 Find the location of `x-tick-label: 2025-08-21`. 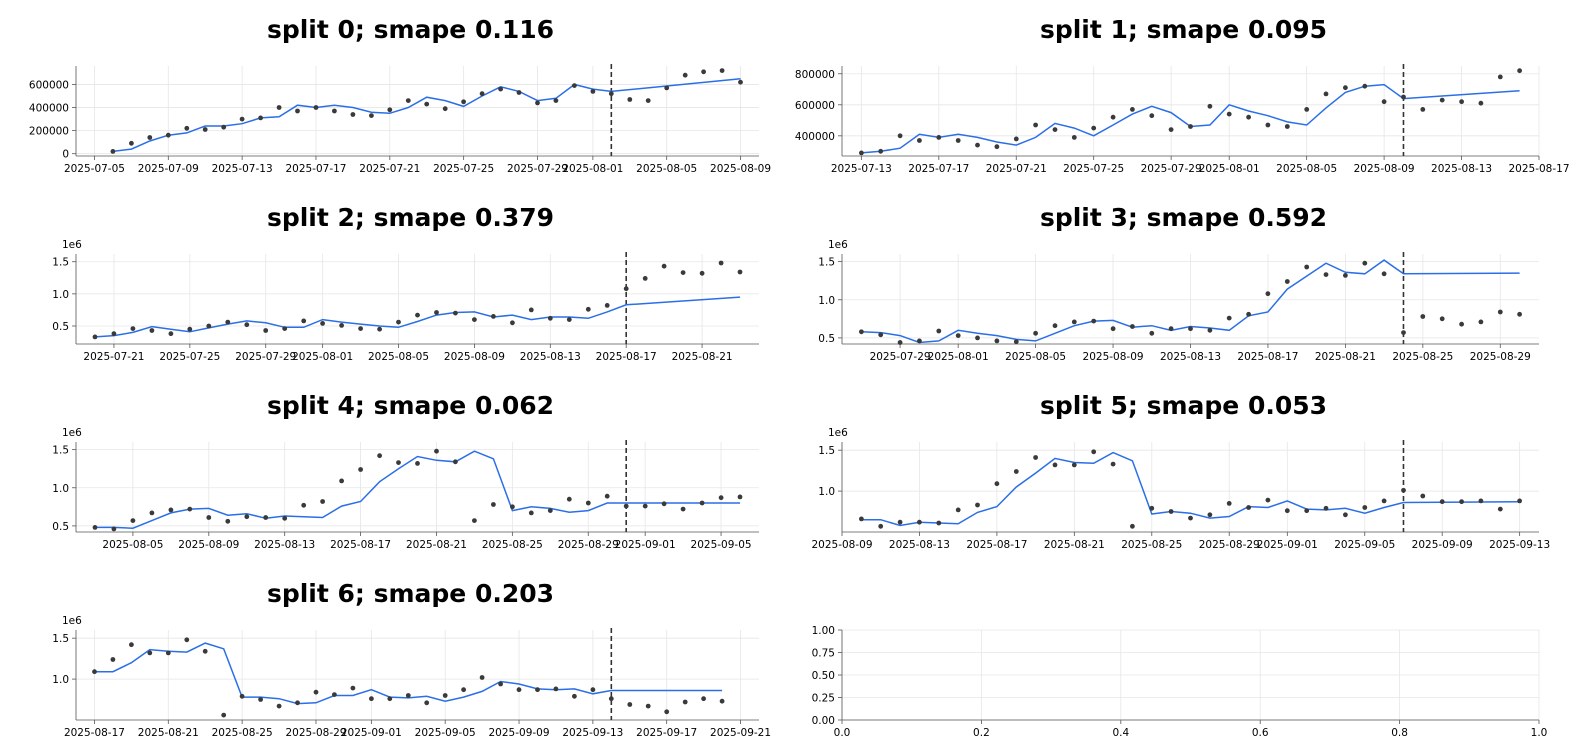

x-tick-label: 2025-08-21 is located at coordinates (702, 357).